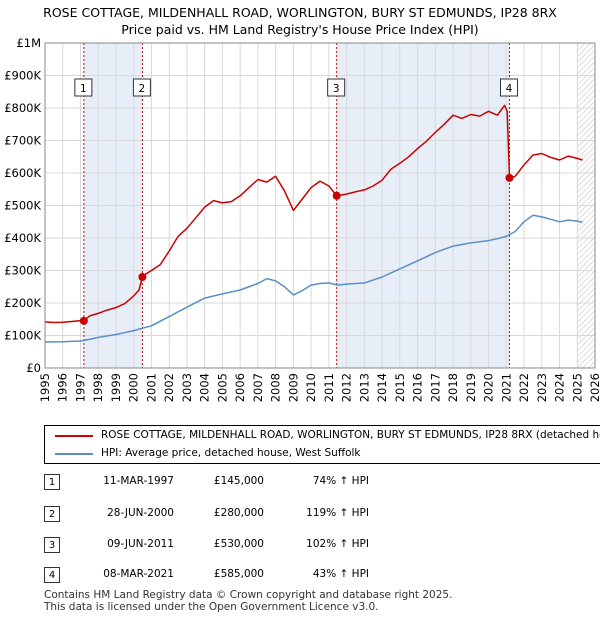 This screenshot has width=600, height=620. What do you see at coordinates (577, 387) in the screenshot?
I see `x-tick-label: 2025` at bounding box center [577, 387].